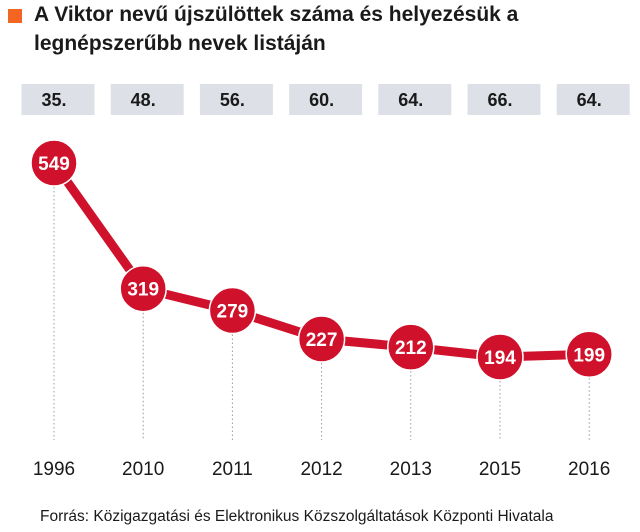 This screenshot has width=640, height=532. I want to click on data-label: 549, so click(54, 164).